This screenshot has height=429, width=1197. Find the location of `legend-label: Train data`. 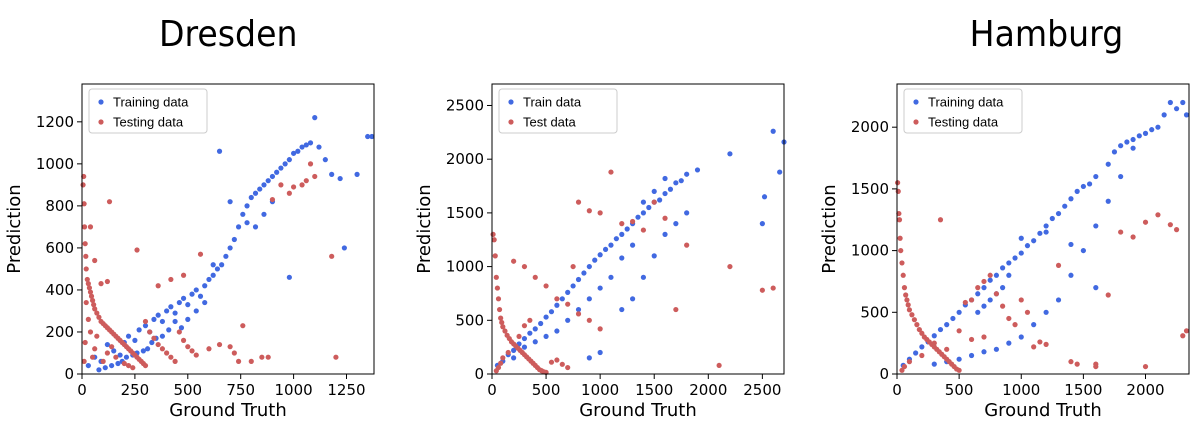

legend-label: Train data is located at coordinates (552, 102).